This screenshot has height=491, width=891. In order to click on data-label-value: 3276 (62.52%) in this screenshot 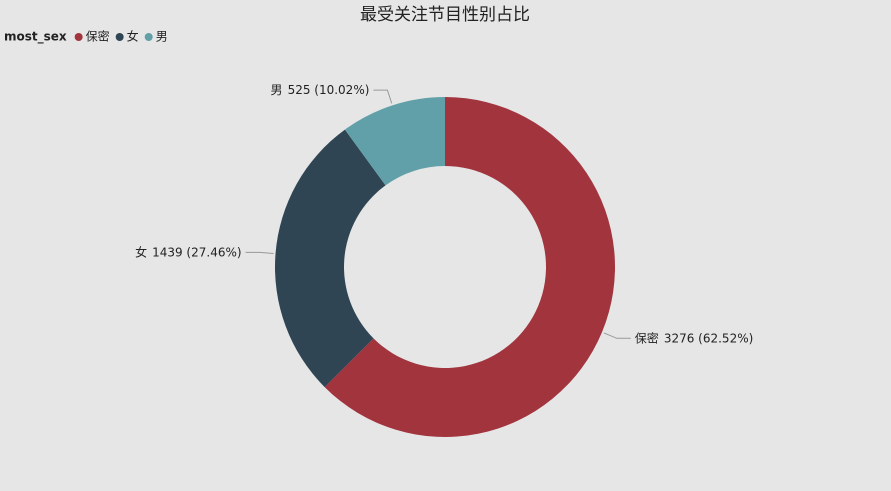, I will do `click(708, 338)`.